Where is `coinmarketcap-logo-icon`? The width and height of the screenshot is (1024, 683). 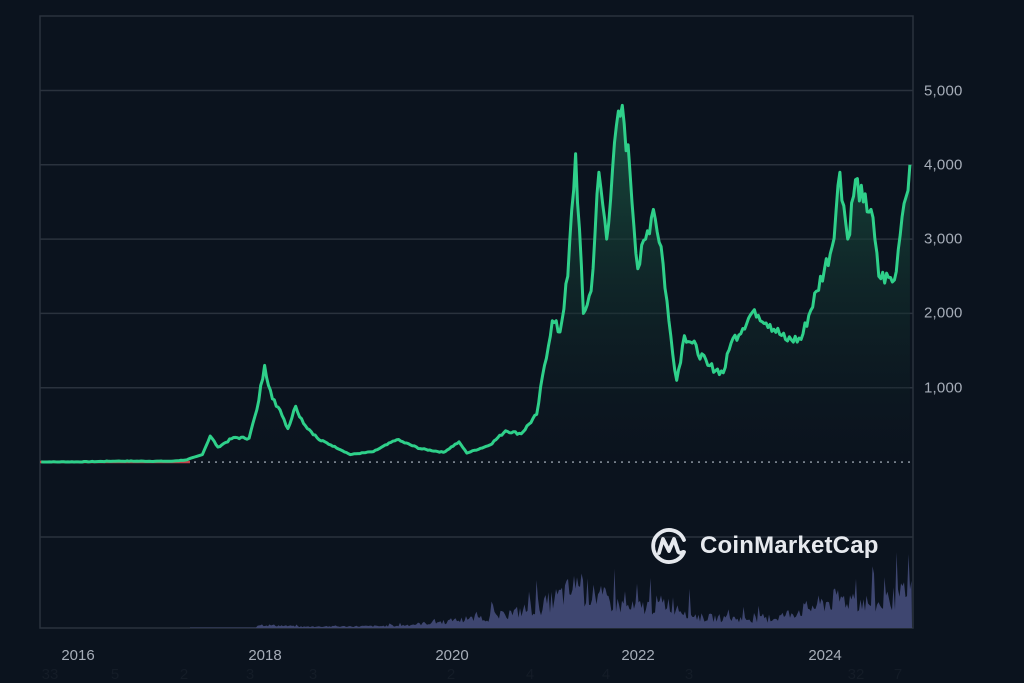
coinmarketcap-logo-icon is located at coordinates (668, 546).